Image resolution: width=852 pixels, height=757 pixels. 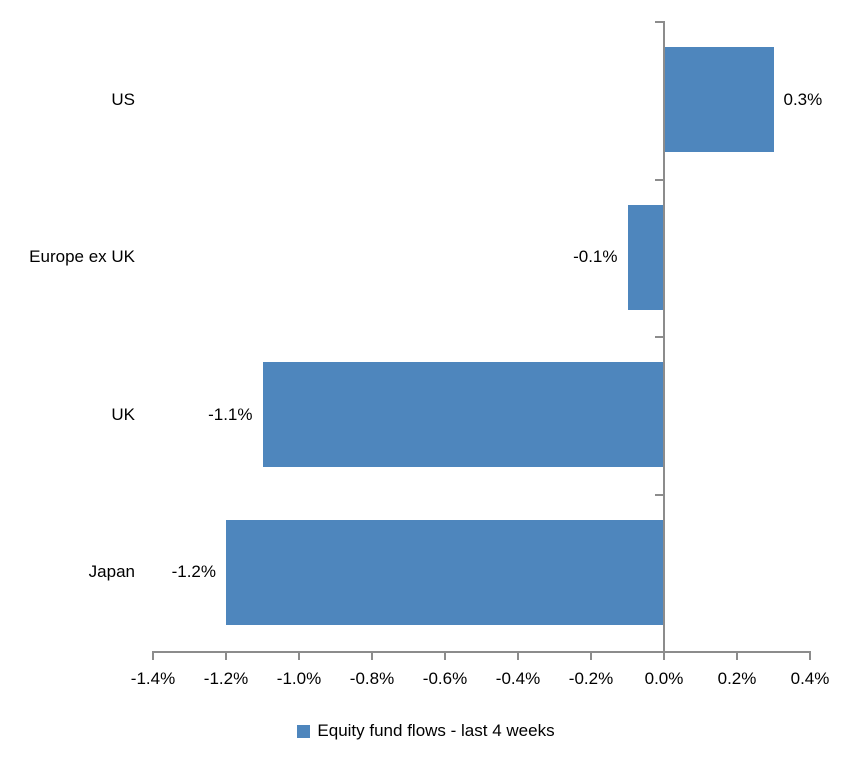 What do you see at coordinates (153, 678) in the screenshot?
I see `x-tick-label: -1.4%` at bounding box center [153, 678].